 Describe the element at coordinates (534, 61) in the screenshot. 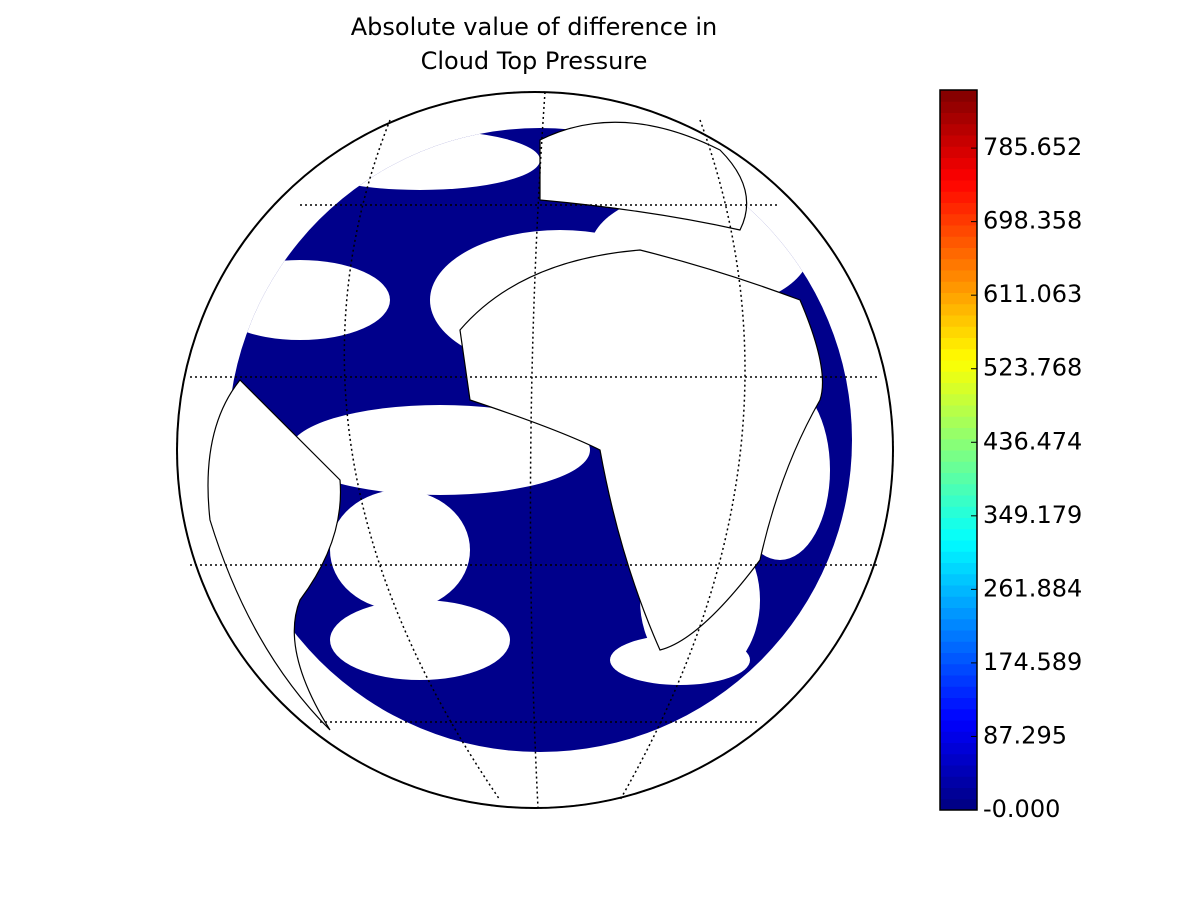

I see `chart-title: Cloud Top Pressure` at that location.